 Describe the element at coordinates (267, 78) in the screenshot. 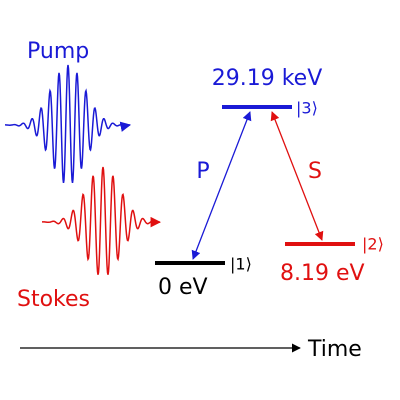

I see `energy-3: 29.19 keV` at that location.